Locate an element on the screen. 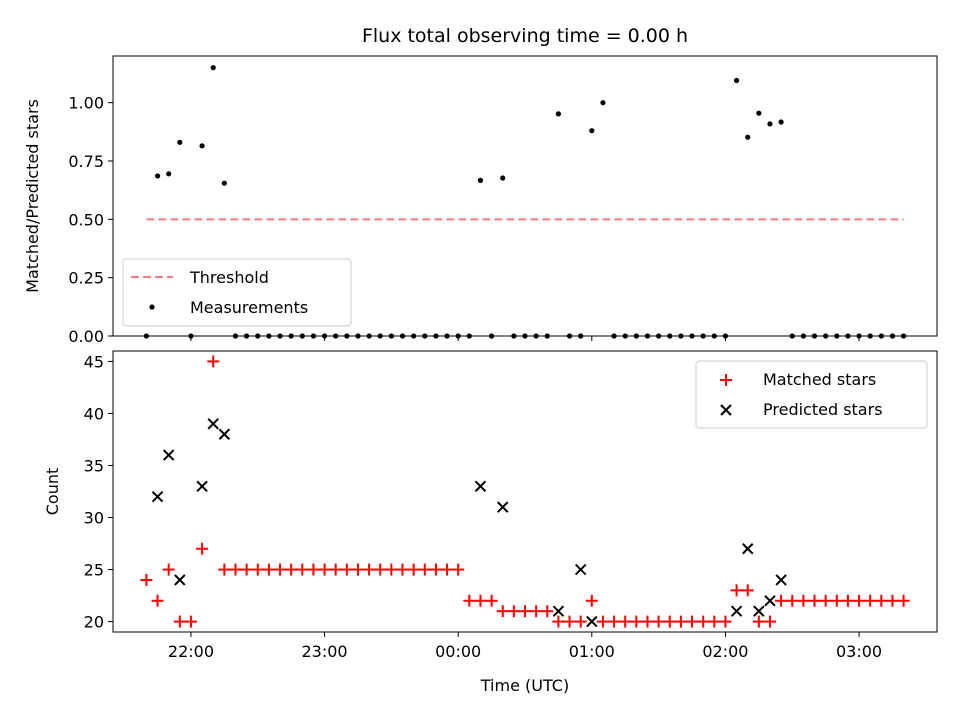 Image resolution: width=960 pixels, height=720 pixels. top-y-axis-label: Matched/Predicted stars is located at coordinates (32, 196).